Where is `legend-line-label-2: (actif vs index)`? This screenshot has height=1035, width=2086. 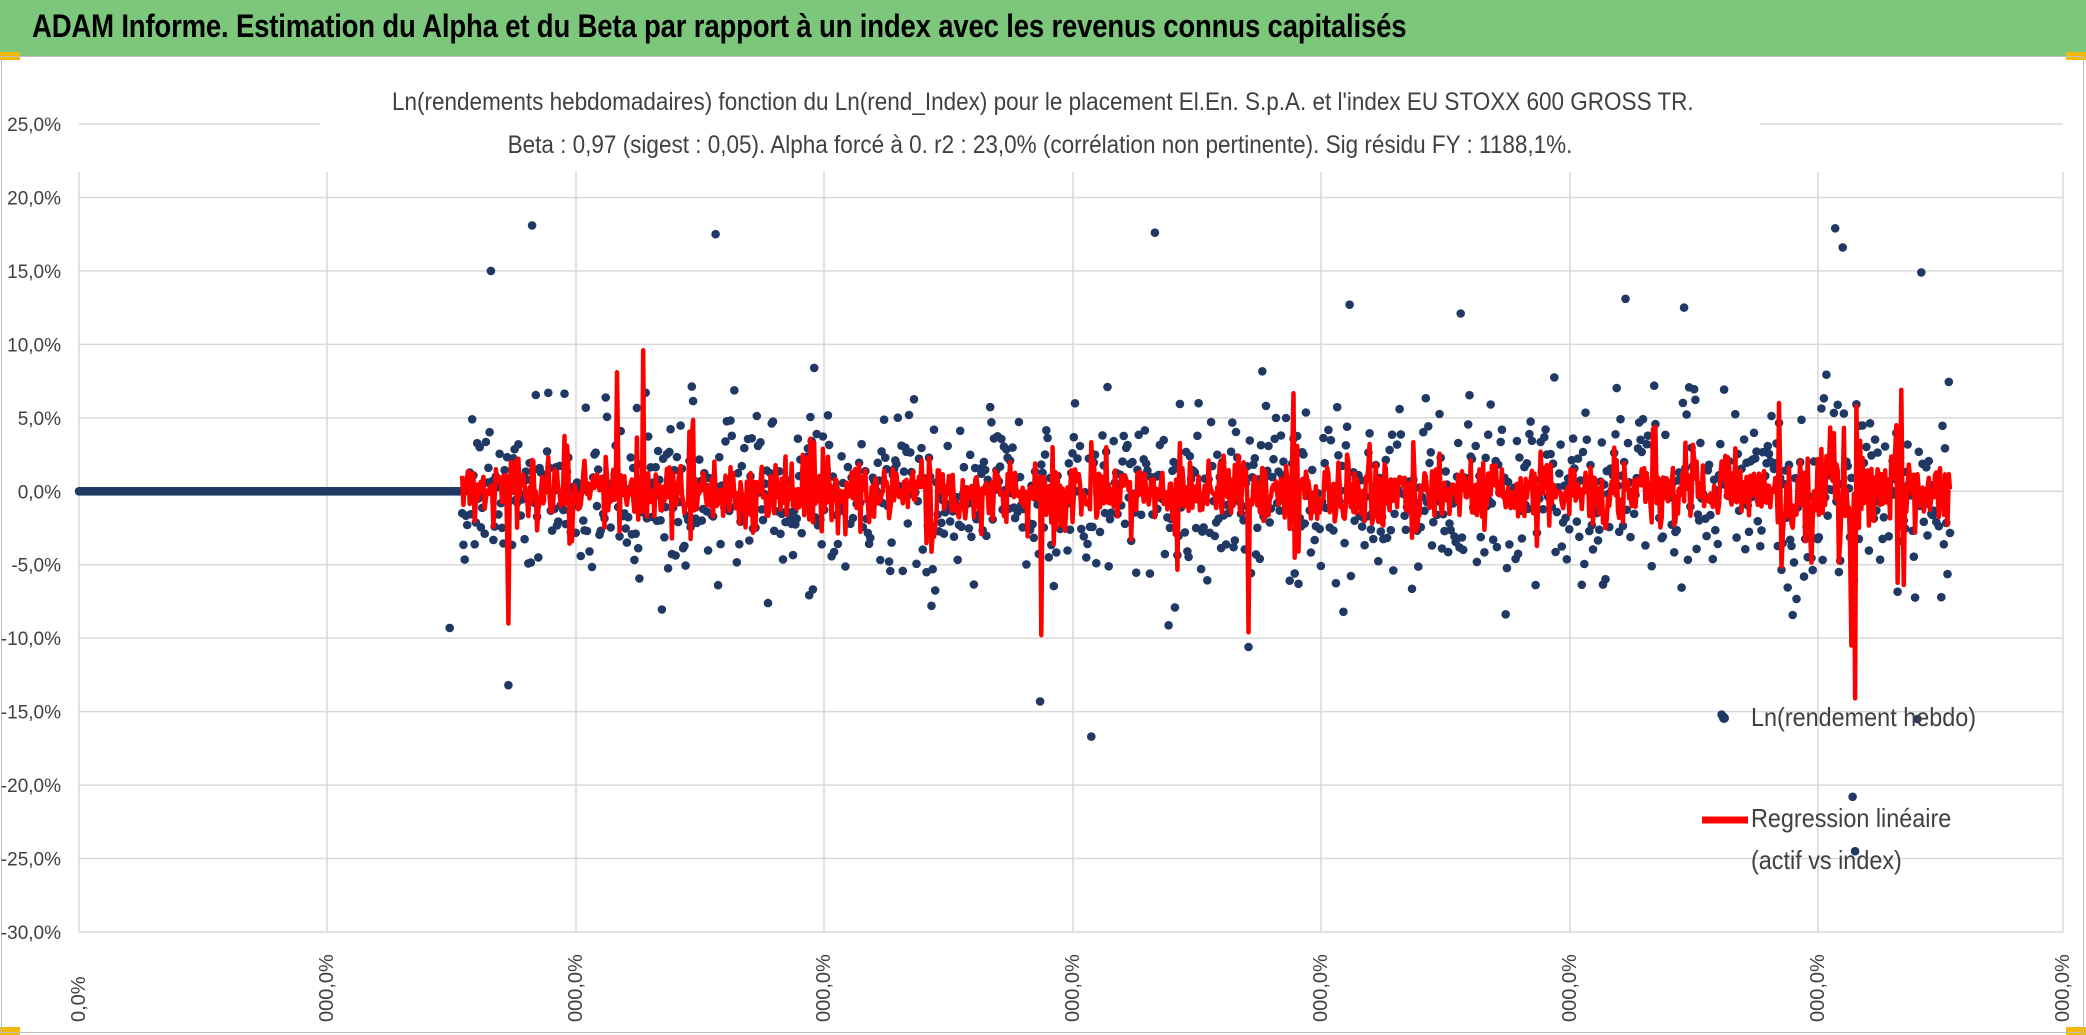
legend-line-label-2: (actif vs index) is located at coordinates (1826, 860).